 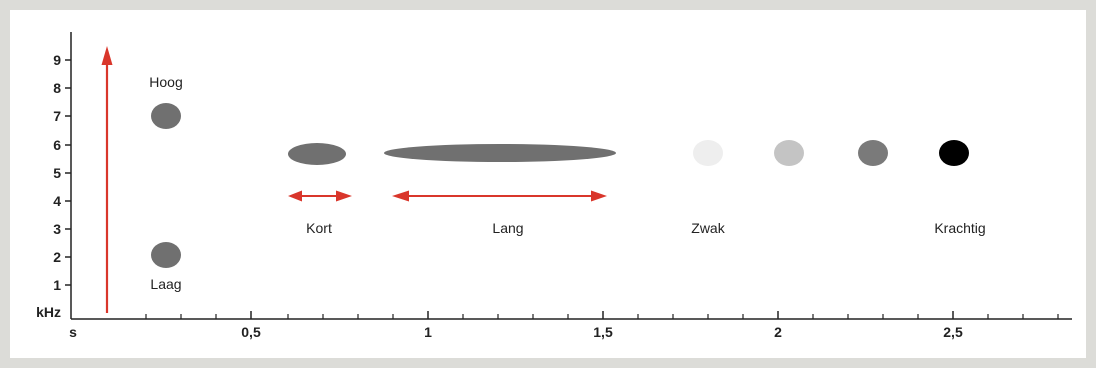 I want to click on strong-tone-dot, so click(x=954, y=153).